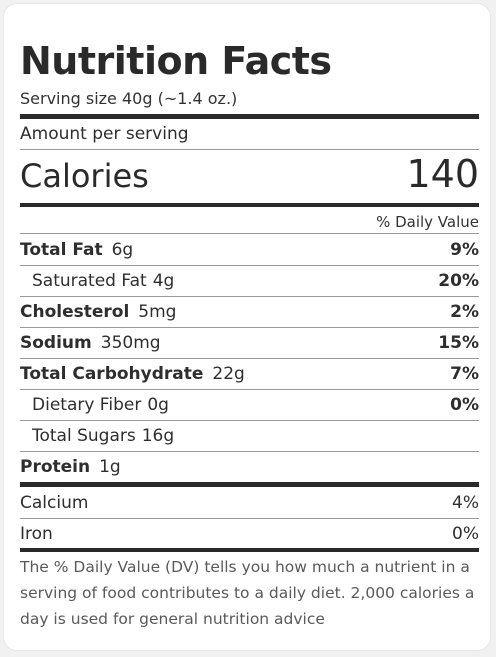 This screenshot has width=496, height=657. What do you see at coordinates (465, 502) in the screenshot?
I see `mineral-daily-value: 4%` at bounding box center [465, 502].